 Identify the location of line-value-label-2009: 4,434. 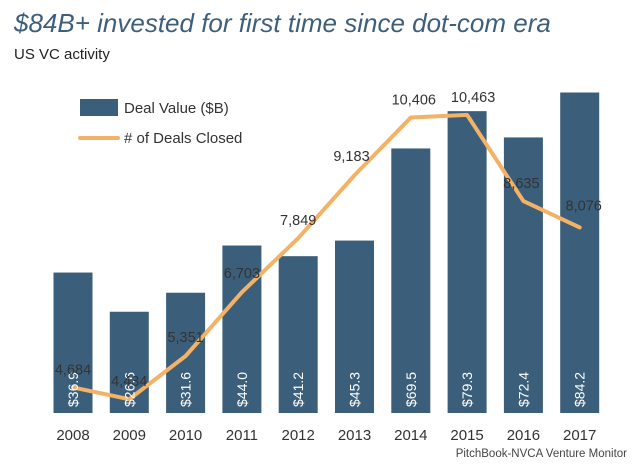
(129, 382).